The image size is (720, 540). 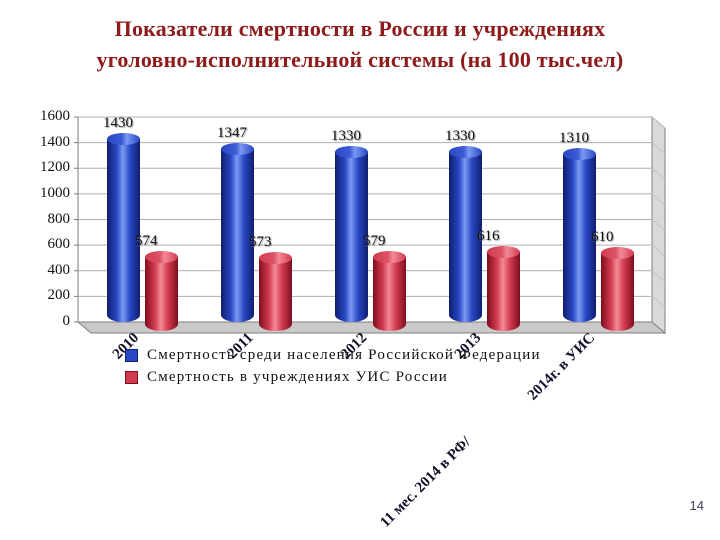 I want to click on bar-series1-cat3, so click(x=351, y=234).